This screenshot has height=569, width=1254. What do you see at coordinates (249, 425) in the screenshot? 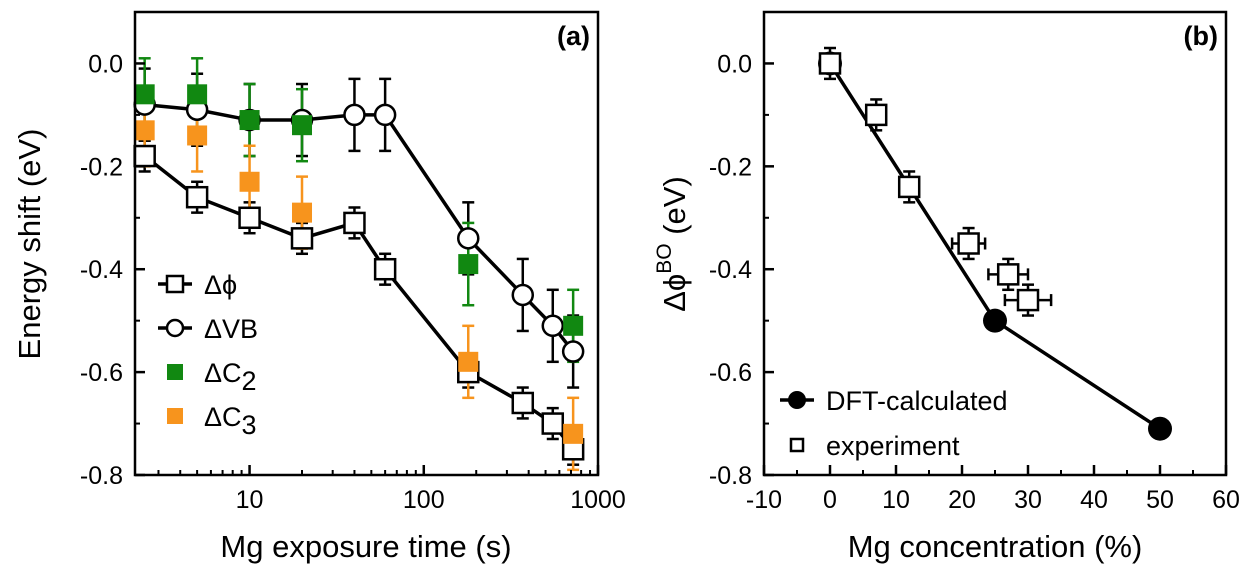
I see `a-legend-c3-label-subscript: 3` at bounding box center [249, 425].